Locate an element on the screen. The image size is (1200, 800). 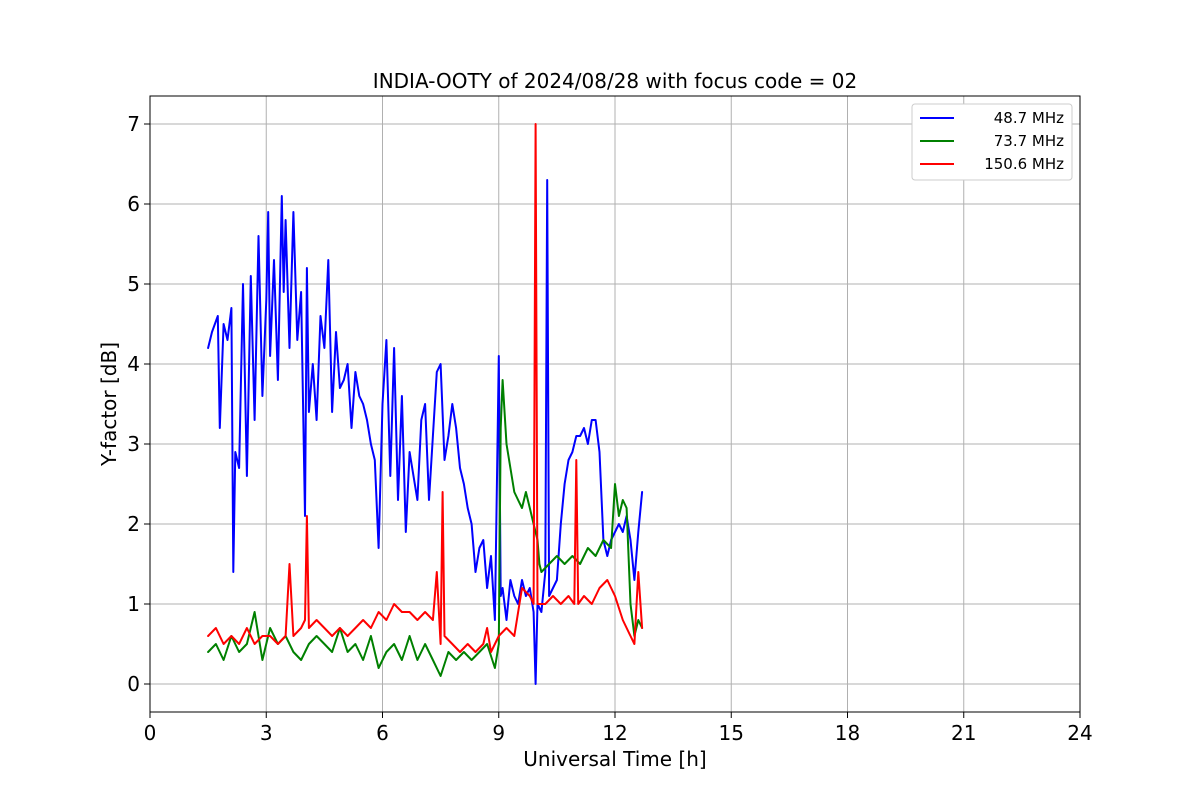
y-tick-label: 4 is located at coordinates (133, 364).